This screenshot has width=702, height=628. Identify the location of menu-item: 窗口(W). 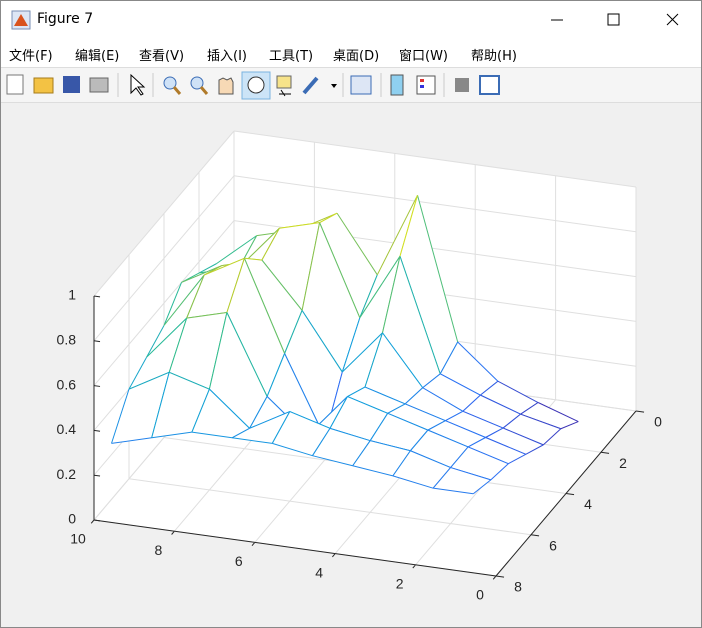
(423, 56).